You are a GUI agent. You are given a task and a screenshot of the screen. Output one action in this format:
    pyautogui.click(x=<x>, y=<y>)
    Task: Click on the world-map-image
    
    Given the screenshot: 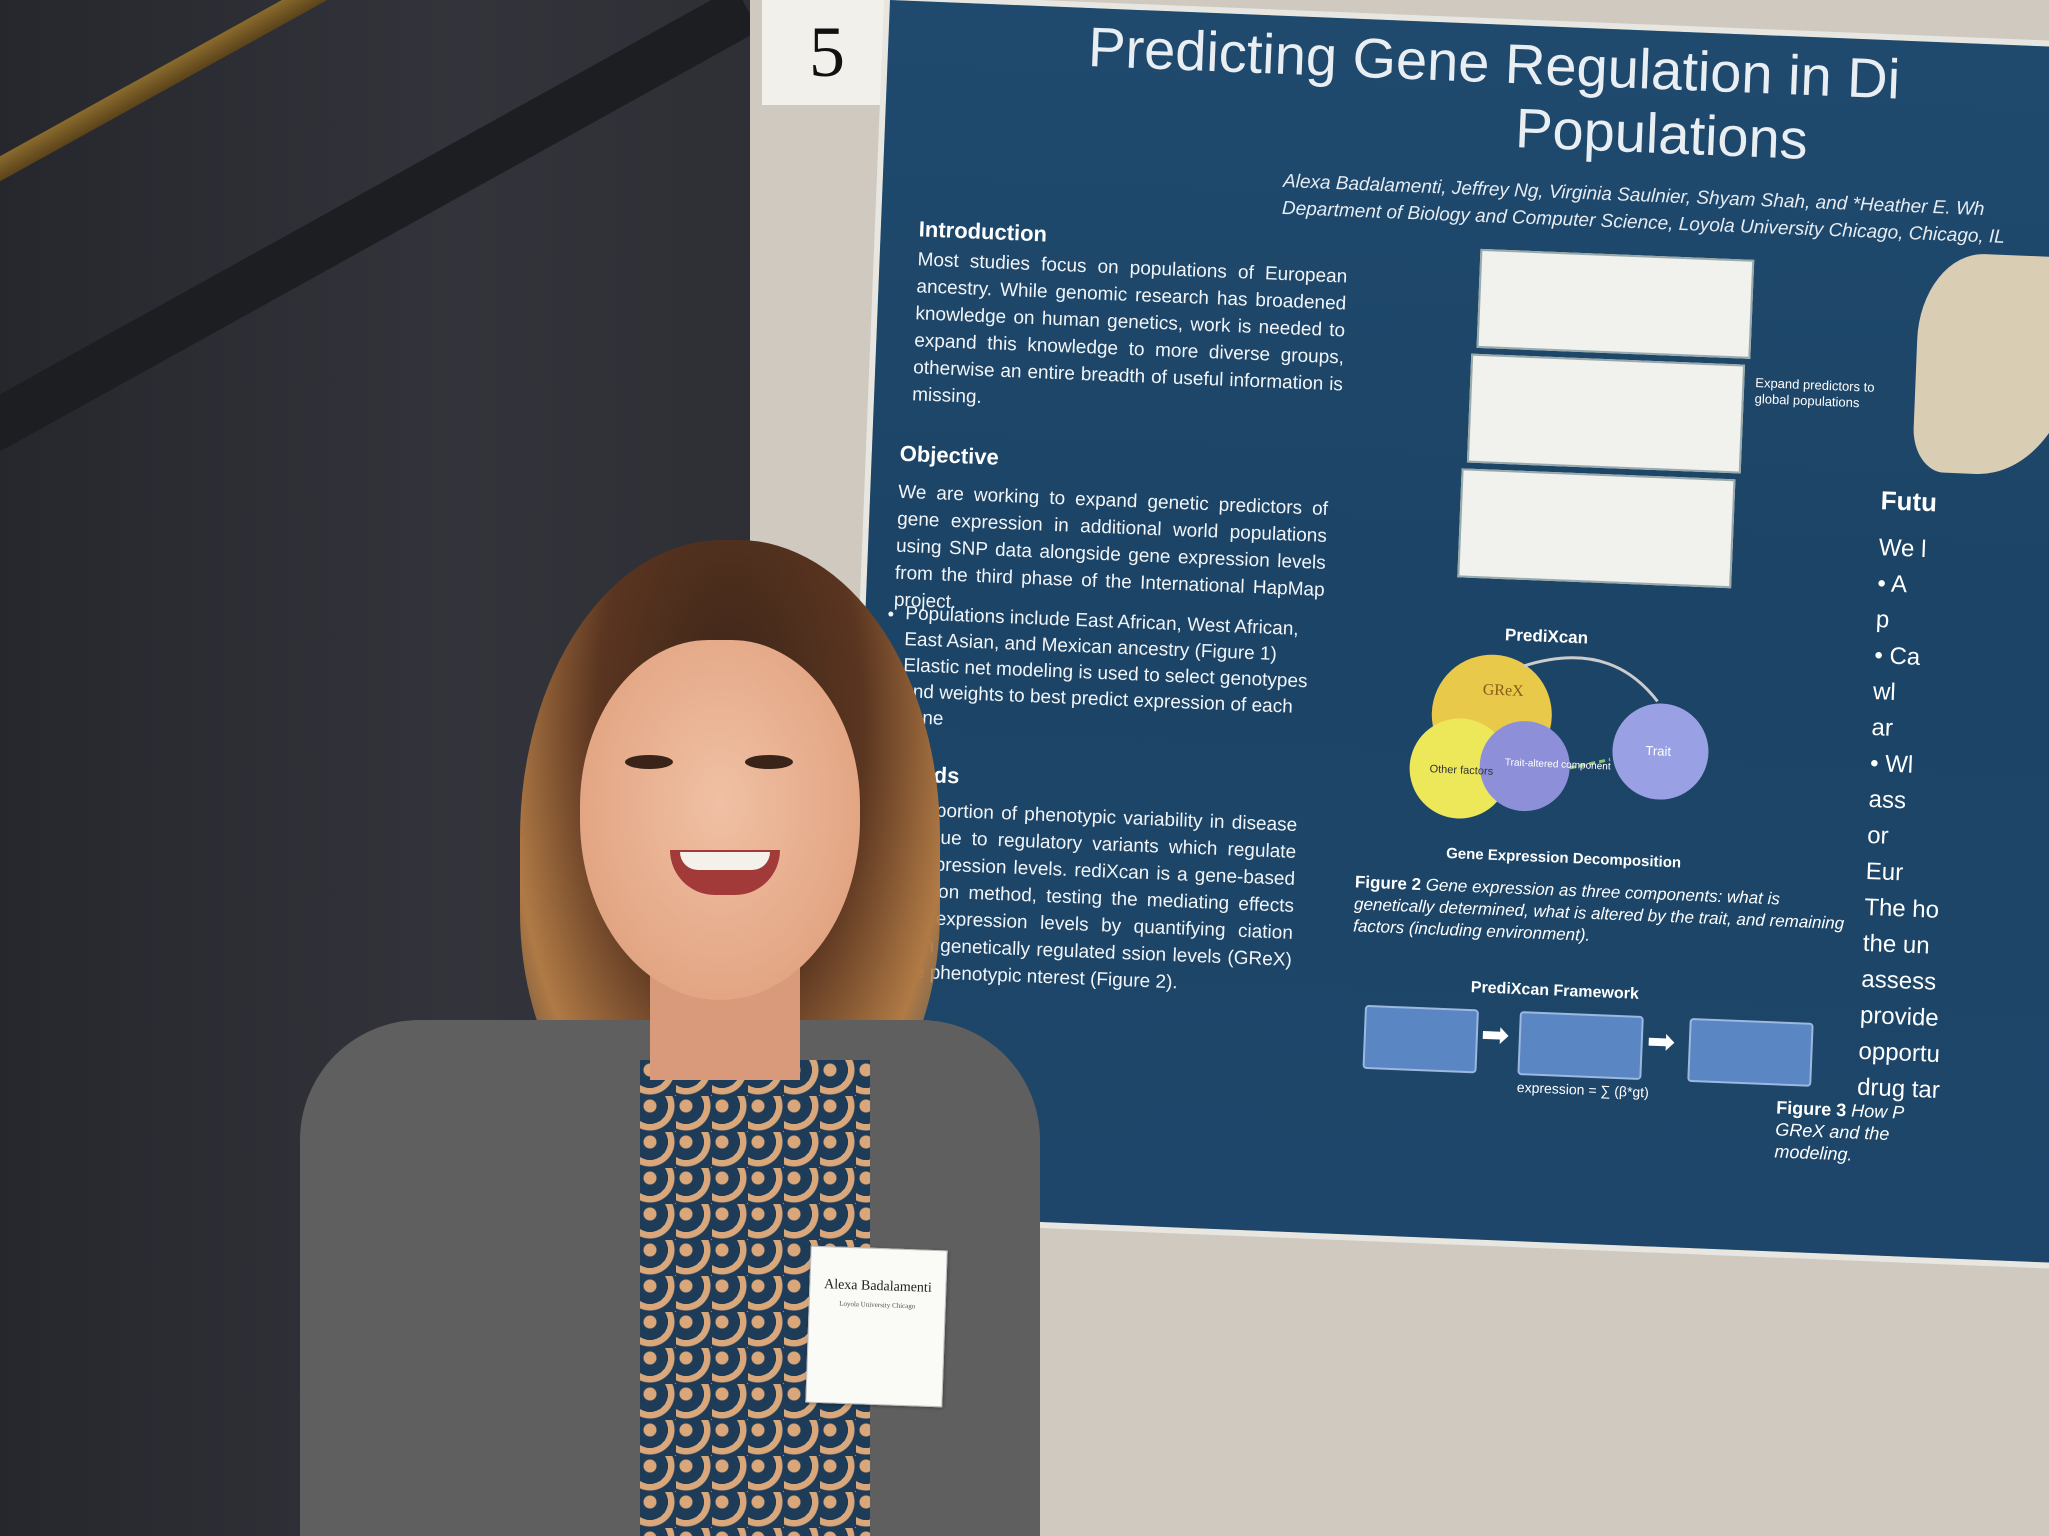 What is the action you would take?
    pyautogui.click(x=1980, y=364)
    